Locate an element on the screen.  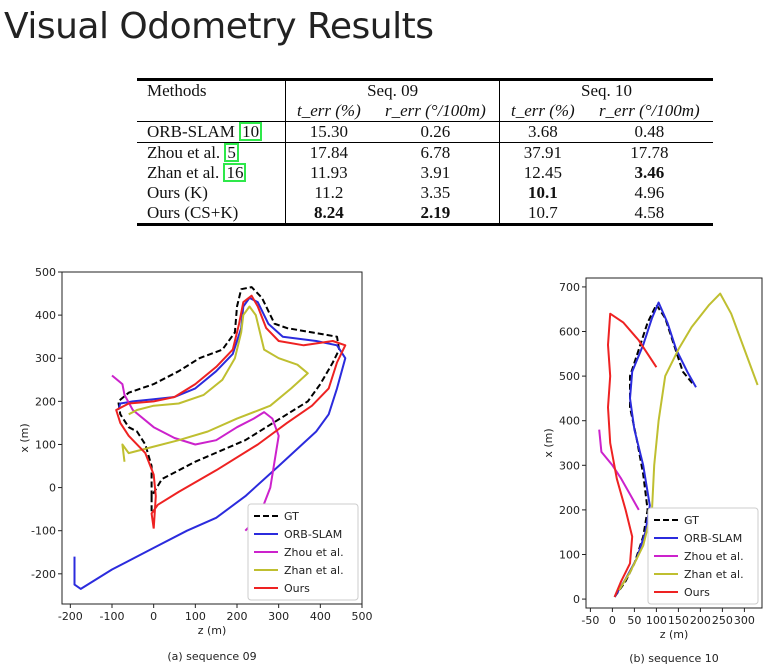
page-title: Visual Odometry Results is located at coordinates (219, 26).